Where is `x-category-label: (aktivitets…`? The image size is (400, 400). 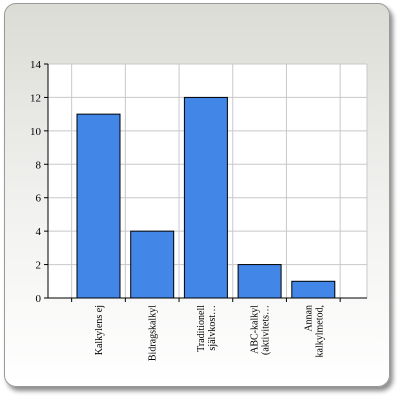
x-category-label: (aktivitets… is located at coordinates (266, 330).